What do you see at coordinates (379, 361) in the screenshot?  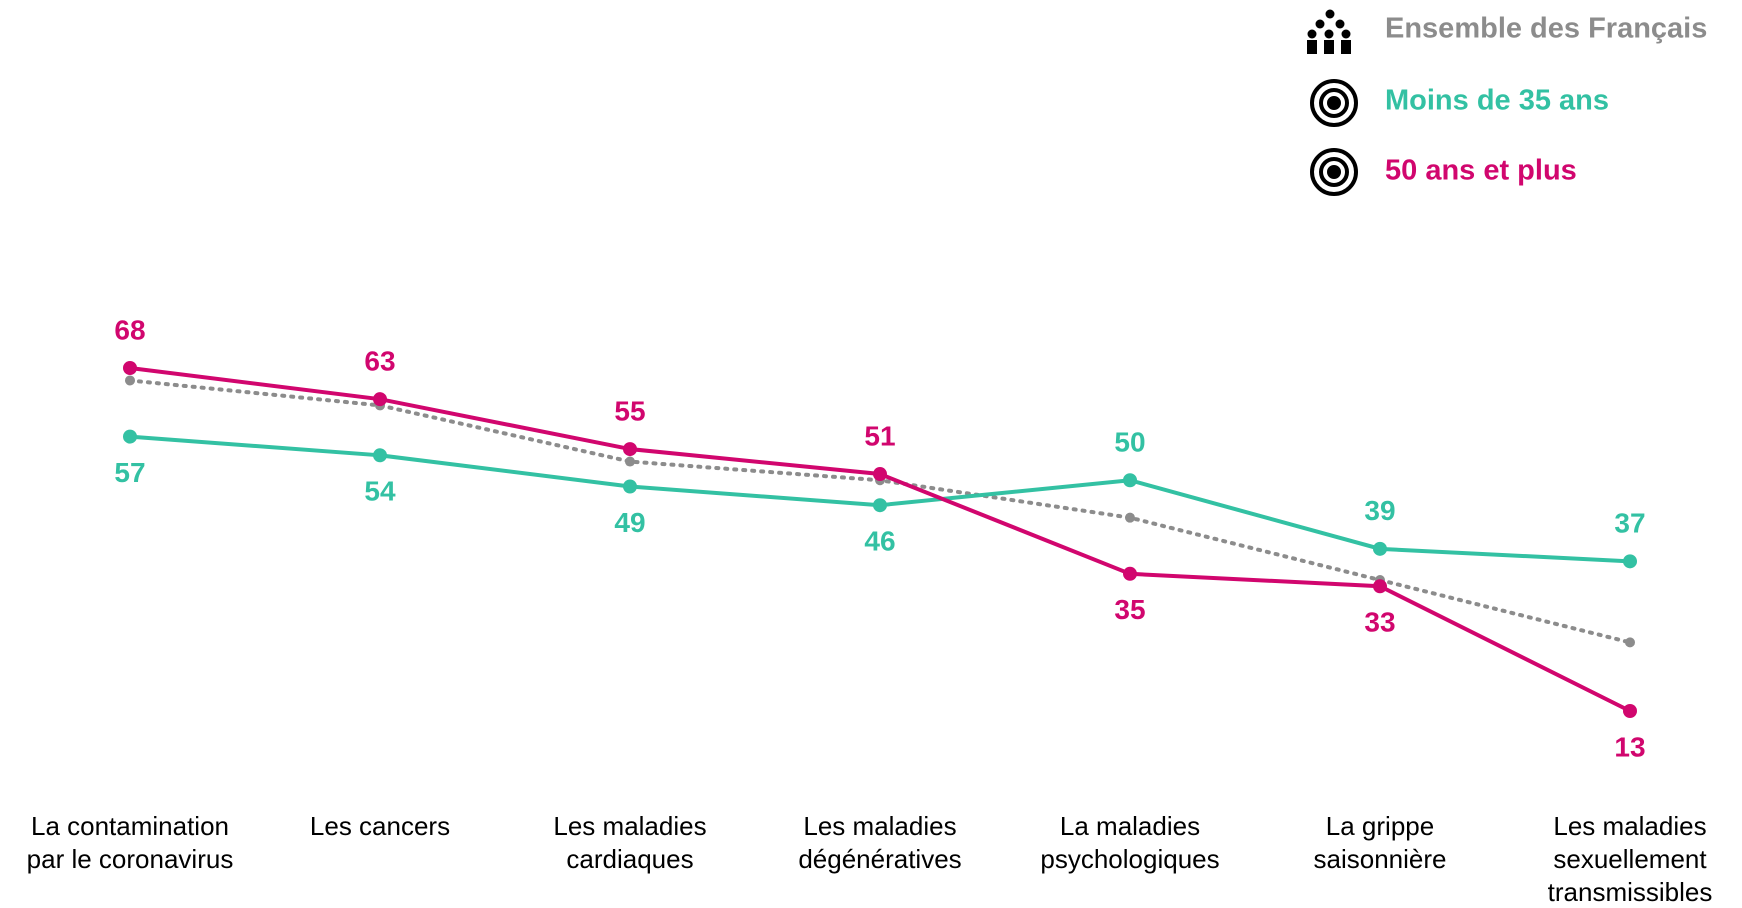 I see `data-label: 63` at bounding box center [379, 361].